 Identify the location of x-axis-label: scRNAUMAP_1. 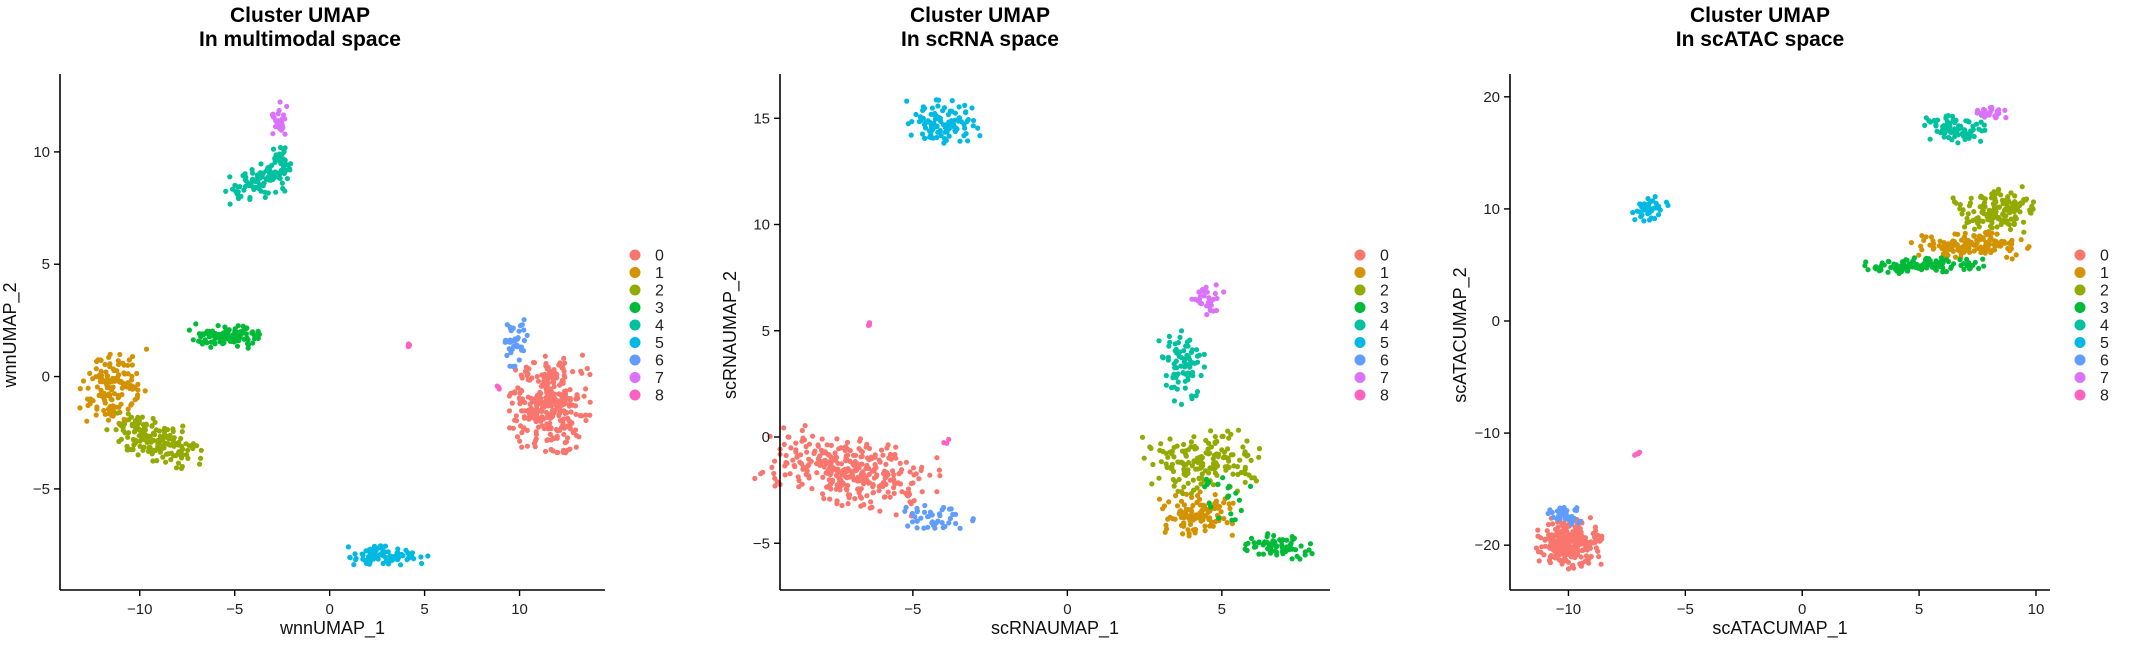
(1055, 628).